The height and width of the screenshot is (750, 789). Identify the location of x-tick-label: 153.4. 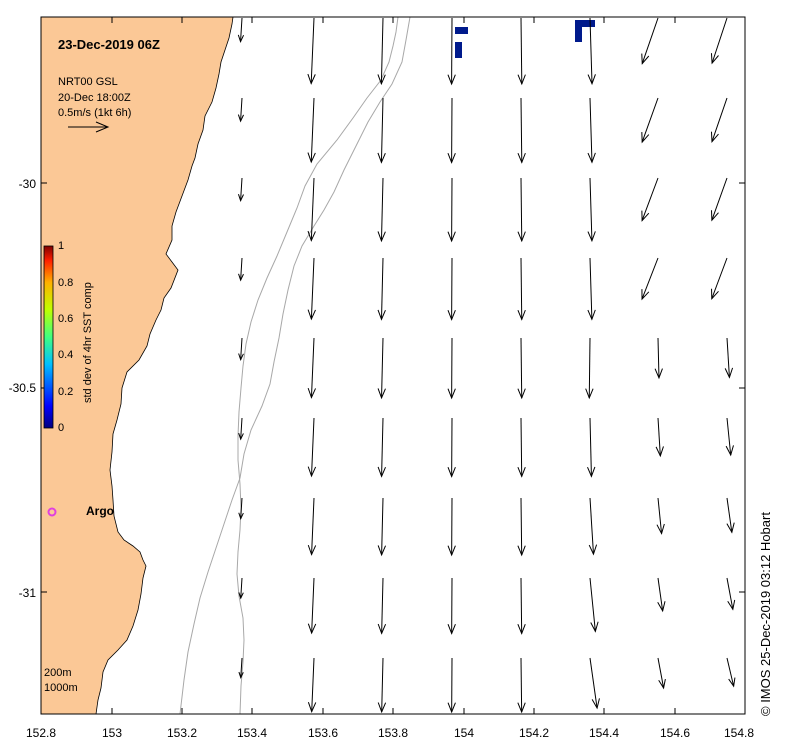
(252, 733).